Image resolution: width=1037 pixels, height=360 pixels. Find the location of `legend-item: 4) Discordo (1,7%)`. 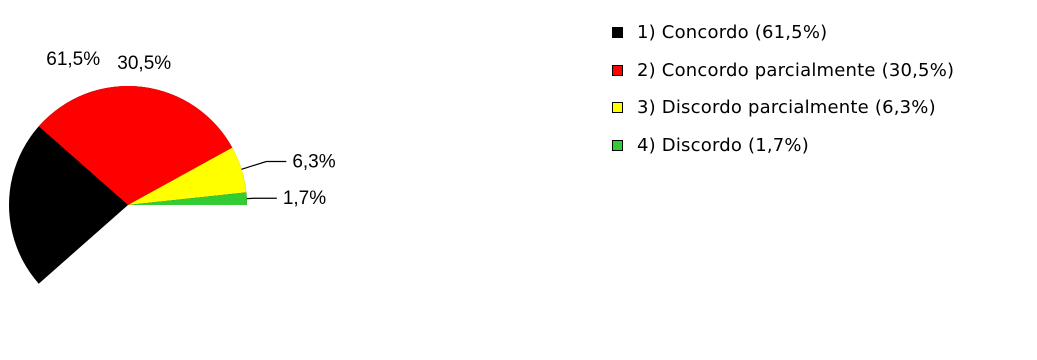

legend-item: 4) Discordo (1,7%) is located at coordinates (783, 146).